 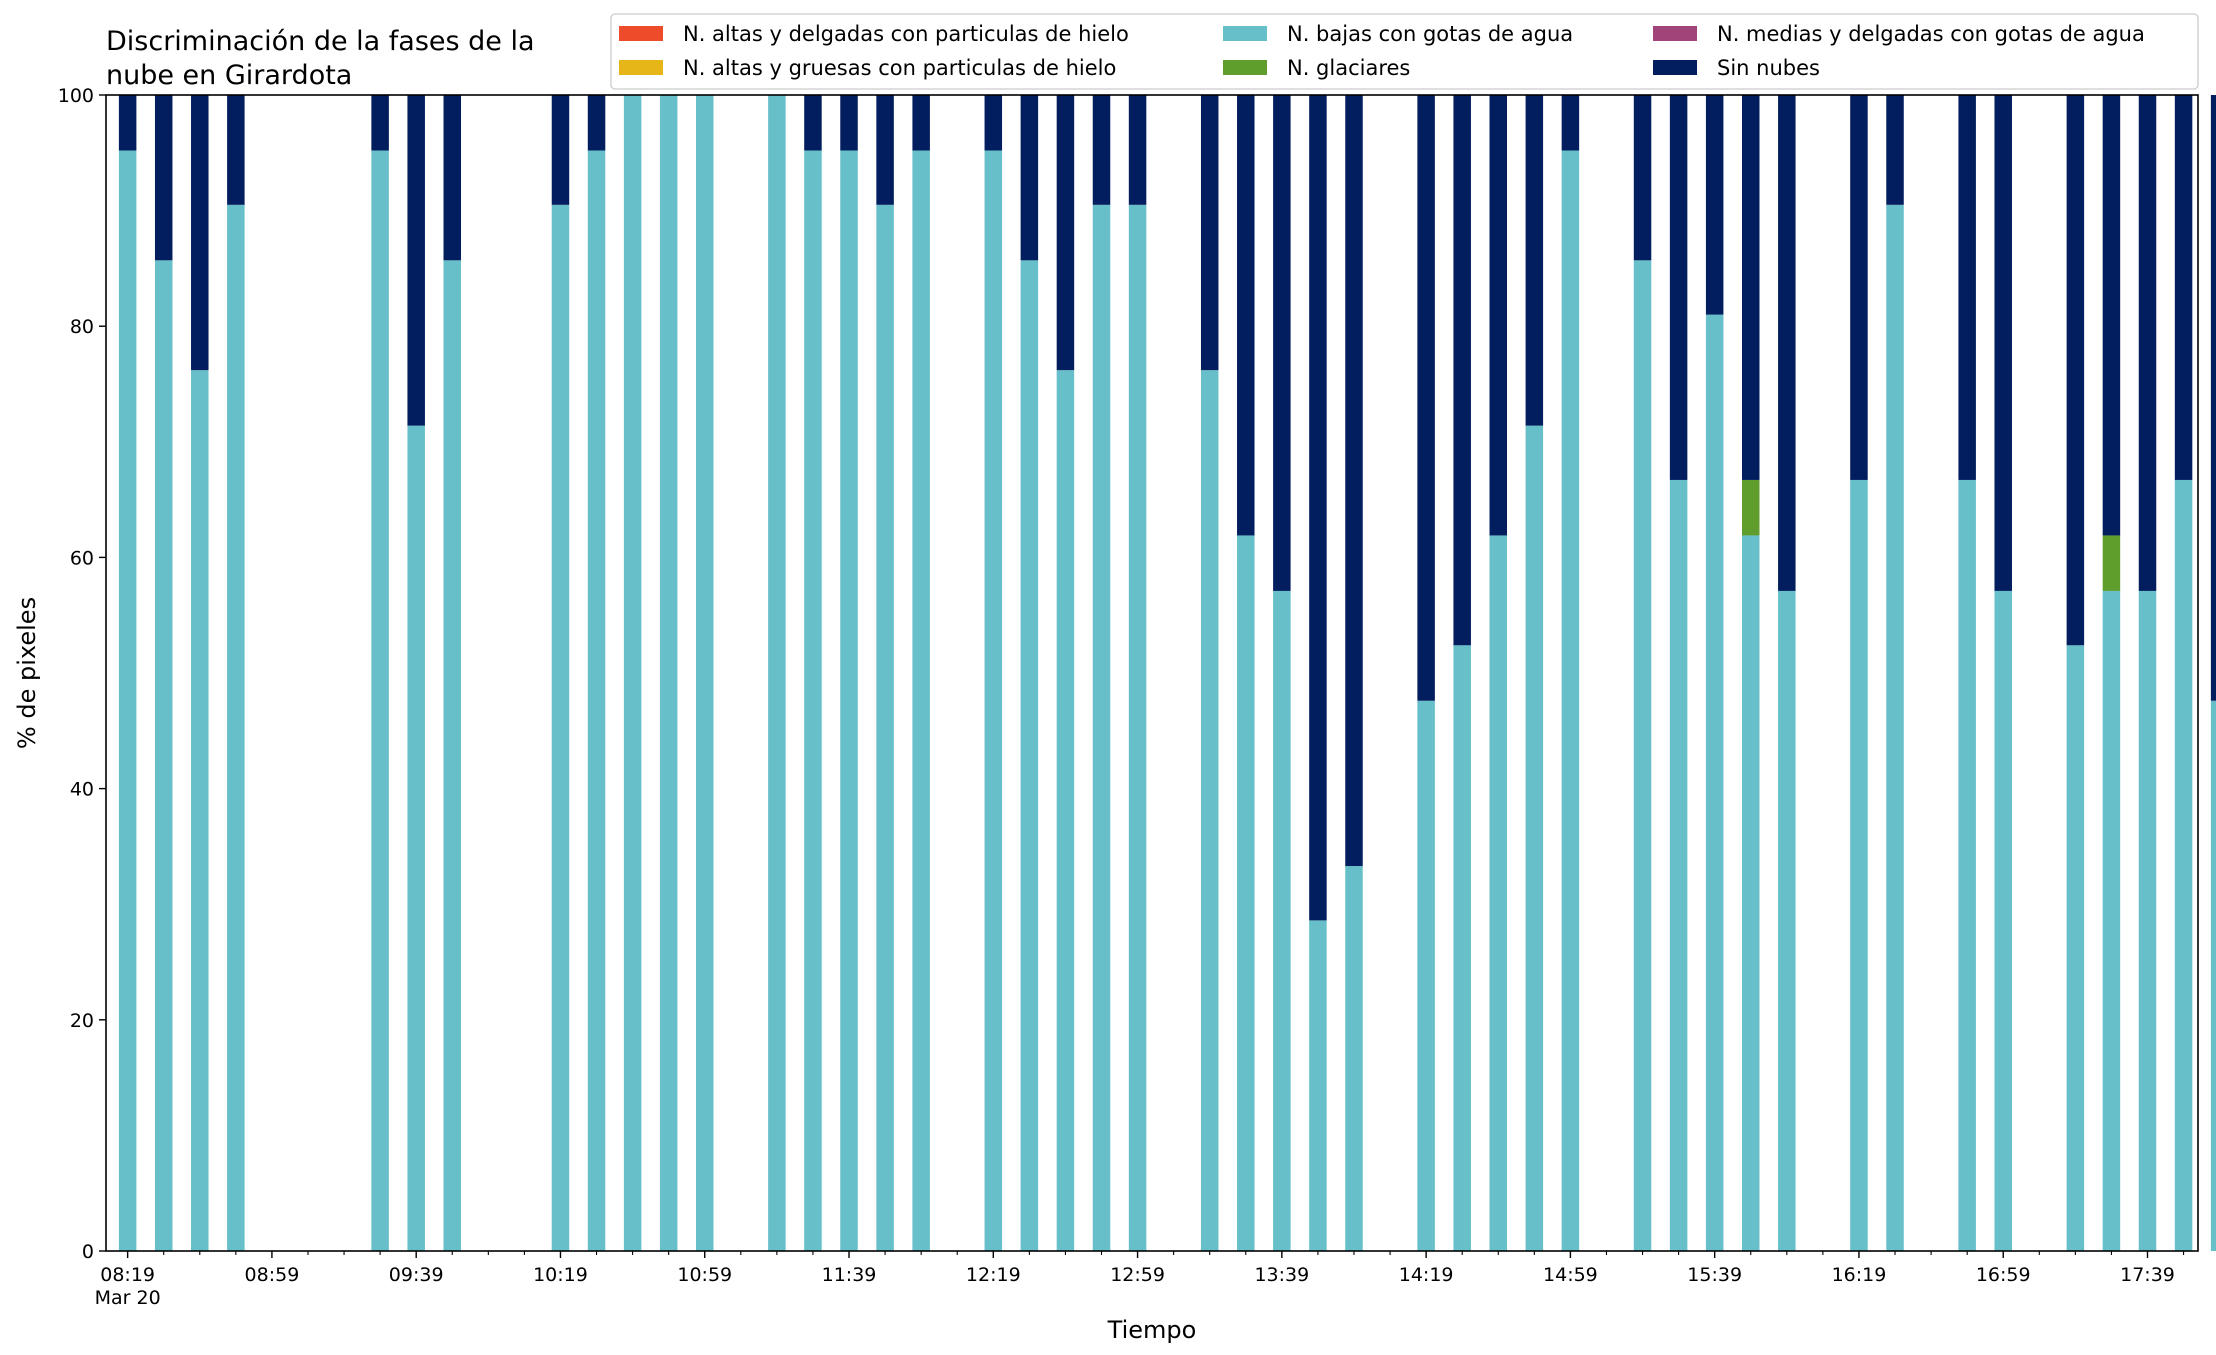 I want to click on y-tick-label: 0, so click(x=88, y=1252).